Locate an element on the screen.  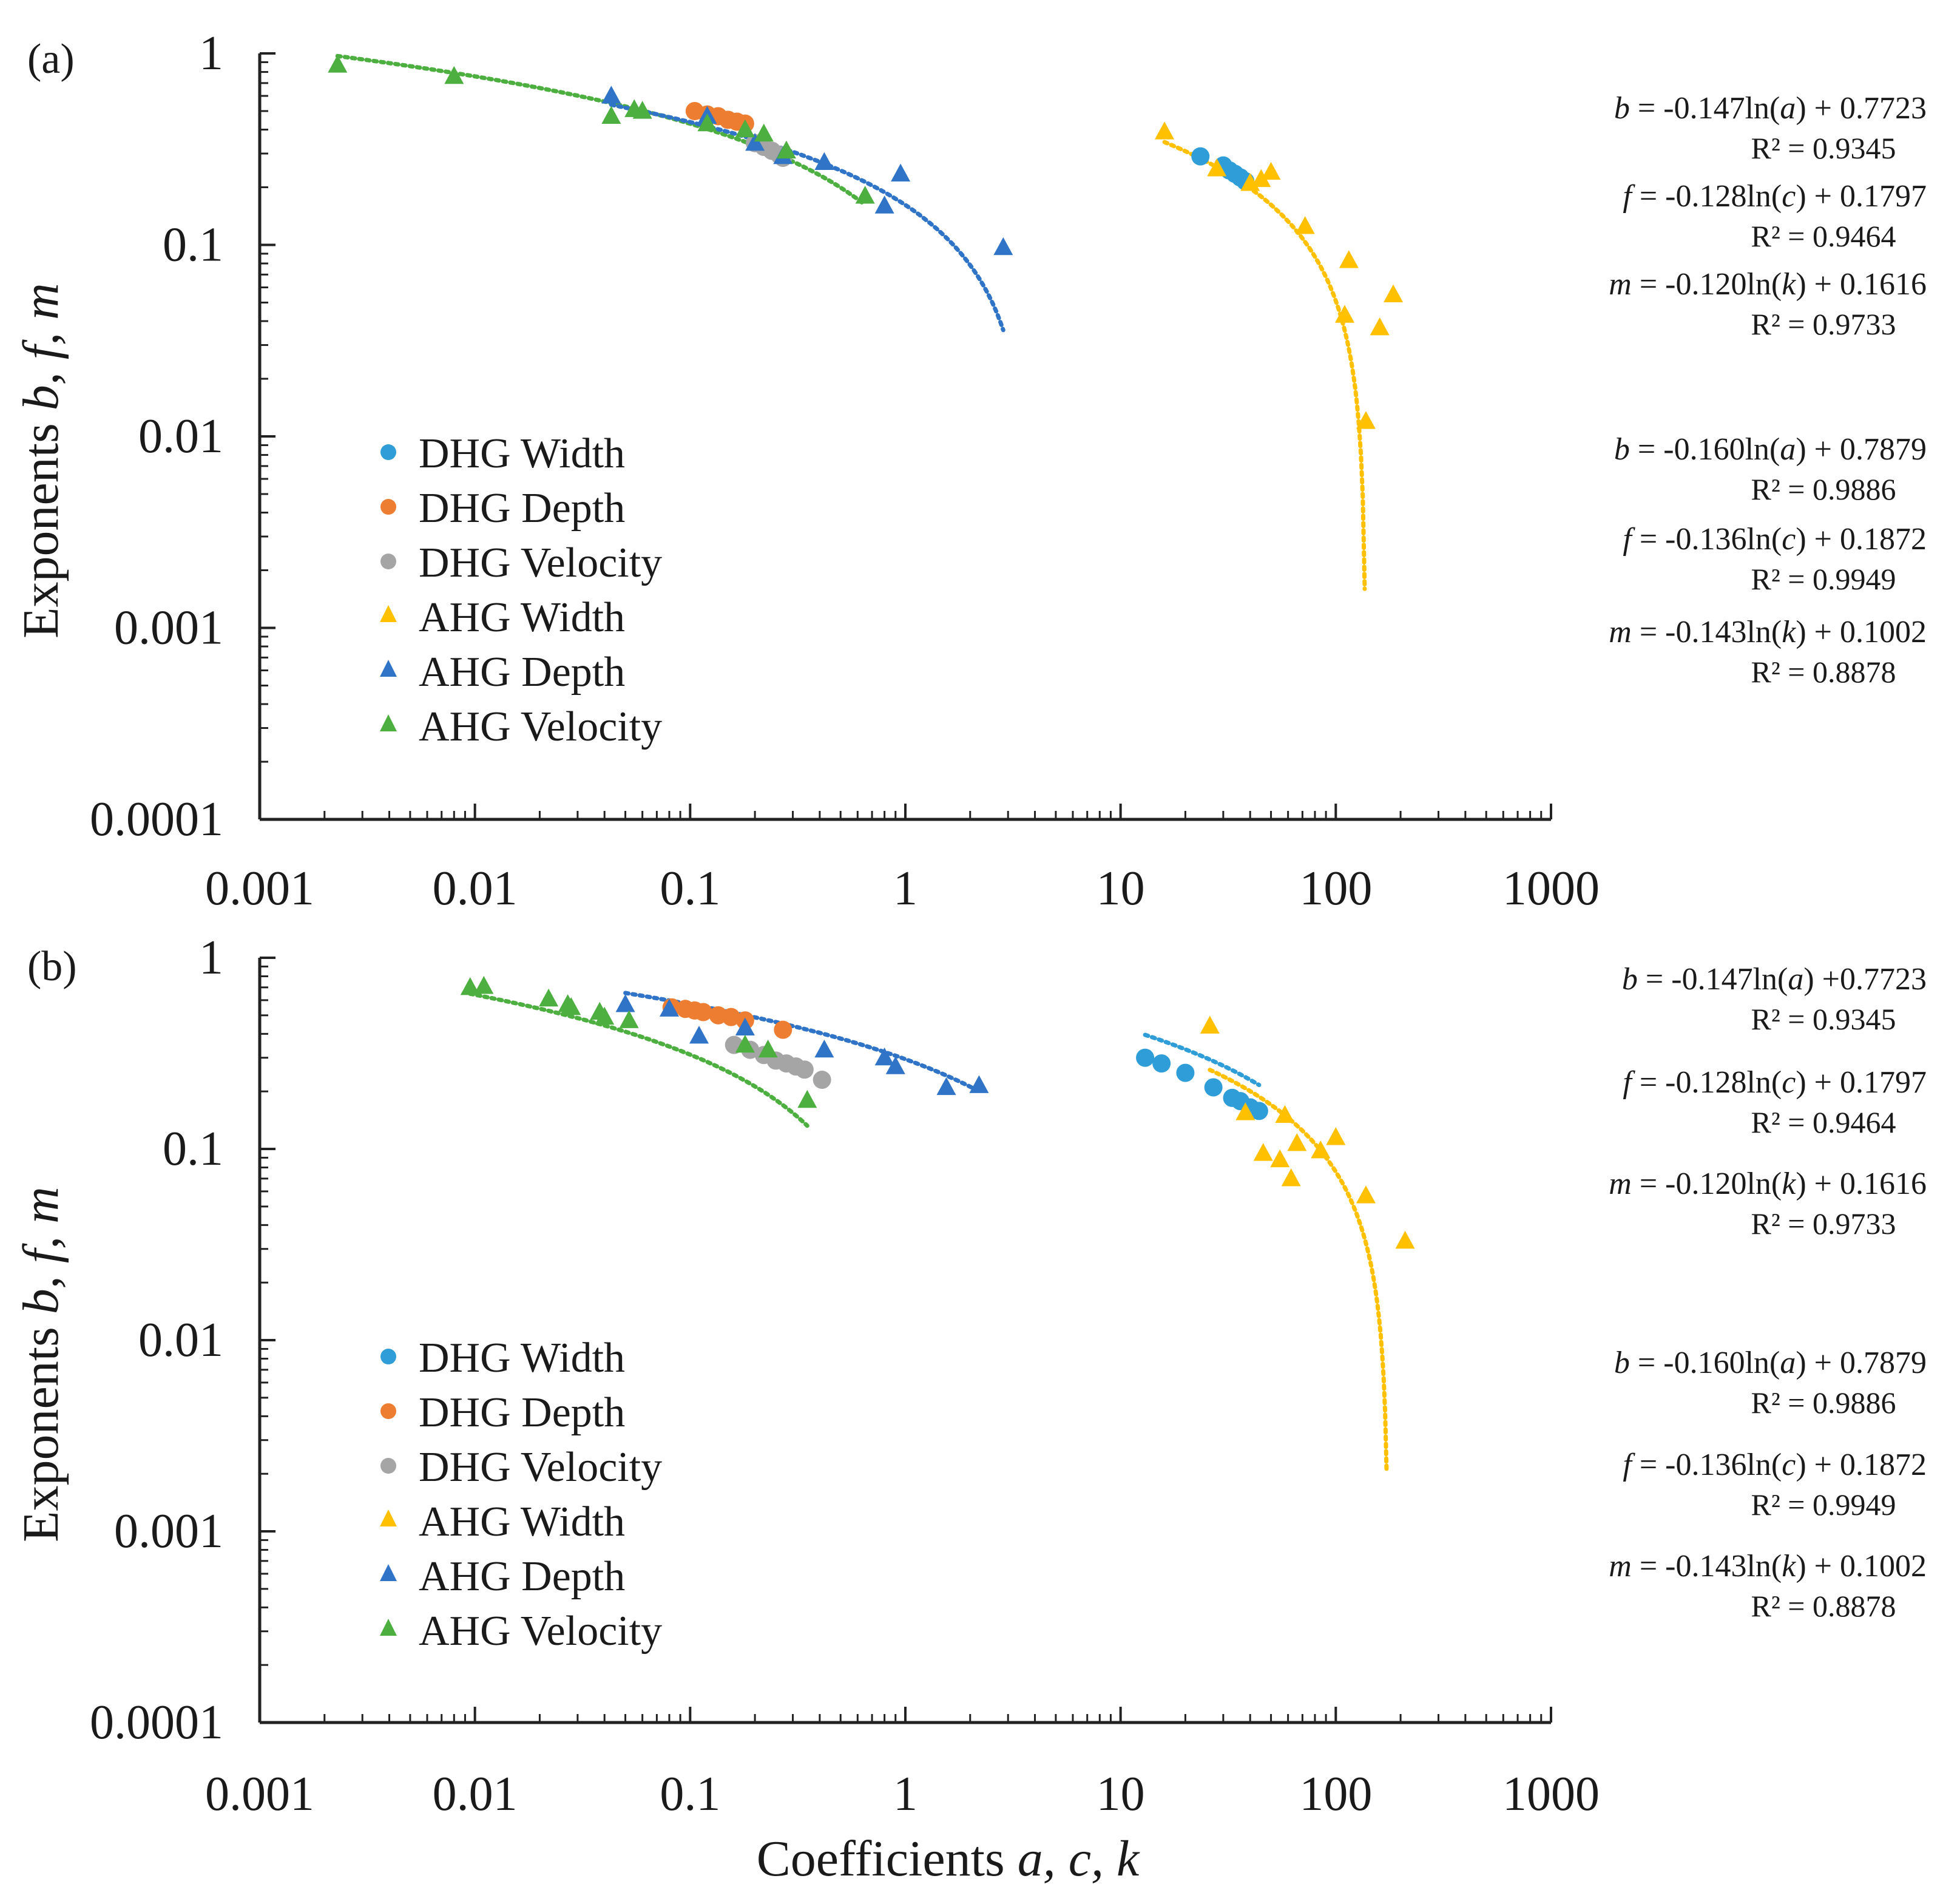
r-squared-text: R² = 0.9345 is located at coordinates (1823, 1019).